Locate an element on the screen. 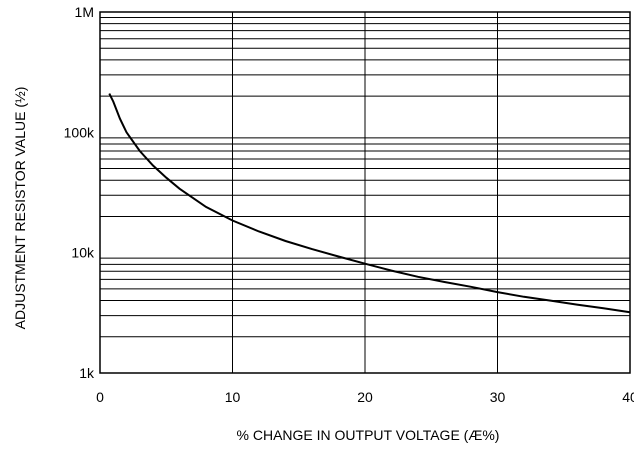 The image size is (634, 450). x-tick-label: 40 is located at coordinates (628, 397).